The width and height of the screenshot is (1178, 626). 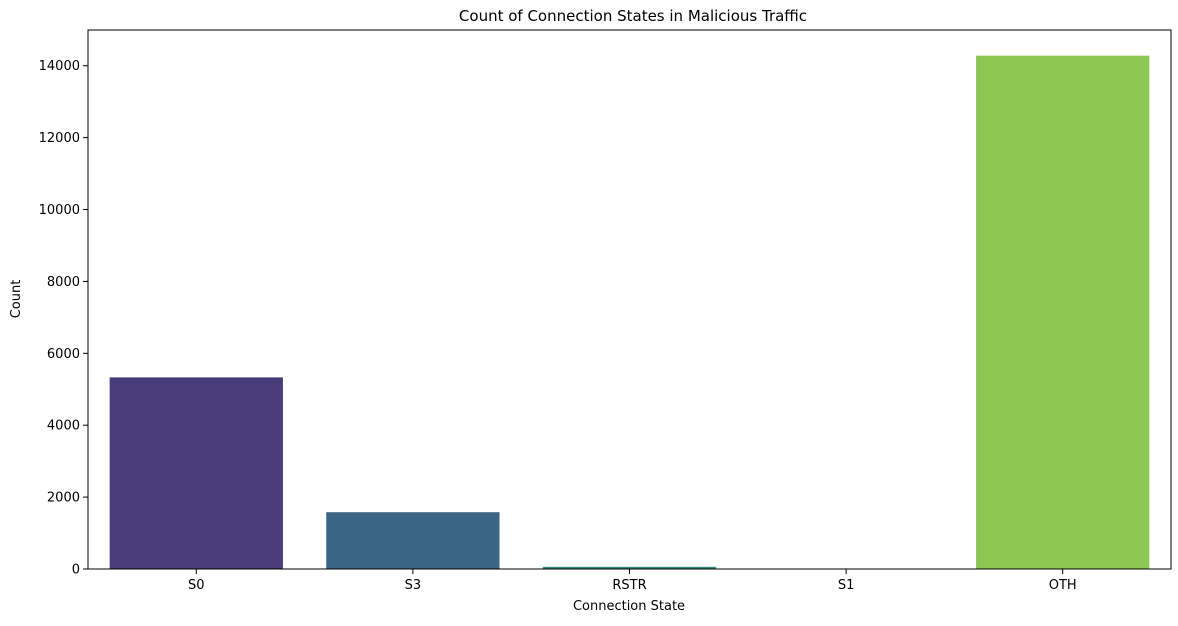 I want to click on x-tick-label: RSTR, so click(x=629, y=585).